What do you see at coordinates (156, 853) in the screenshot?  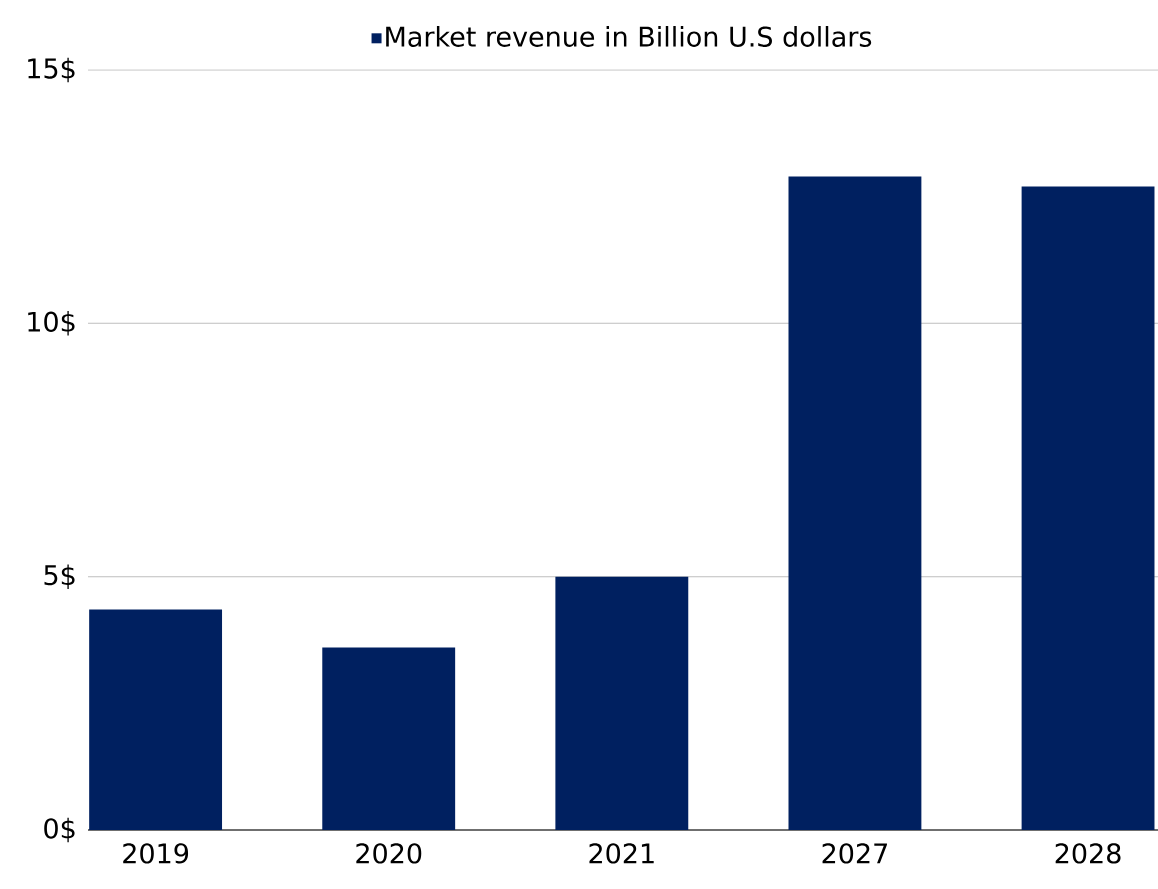 I see `x-tick-label: 2019` at bounding box center [156, 853].